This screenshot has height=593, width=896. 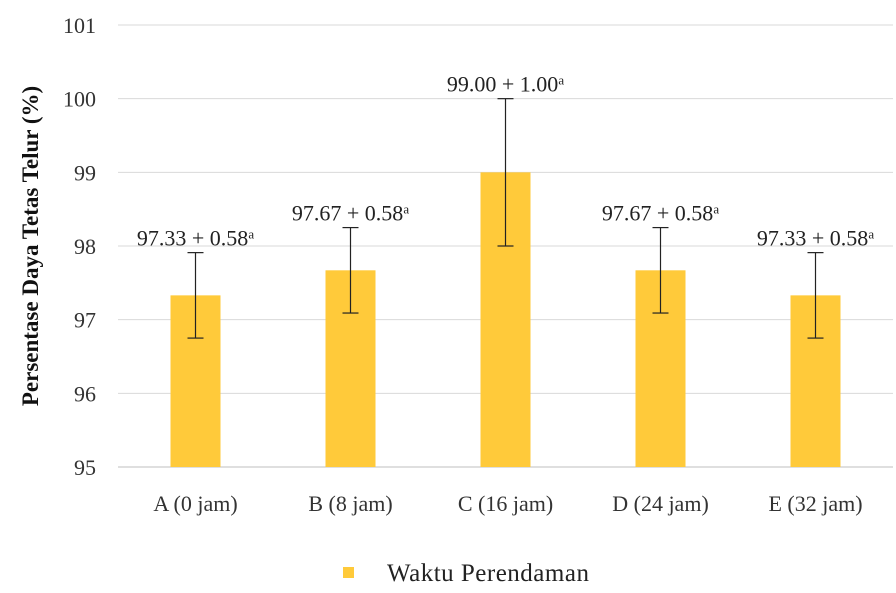 I want to click on data-label: 99.00 + 1.00a, so click(x=505, y=84).